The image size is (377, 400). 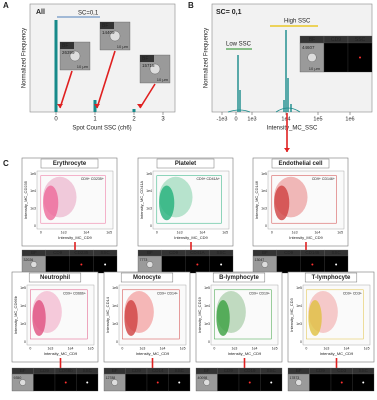 What do you see at coordinates (312, 252) in the screenshot?
I see `channel-label: CD146` at bounding box center [312, 252].